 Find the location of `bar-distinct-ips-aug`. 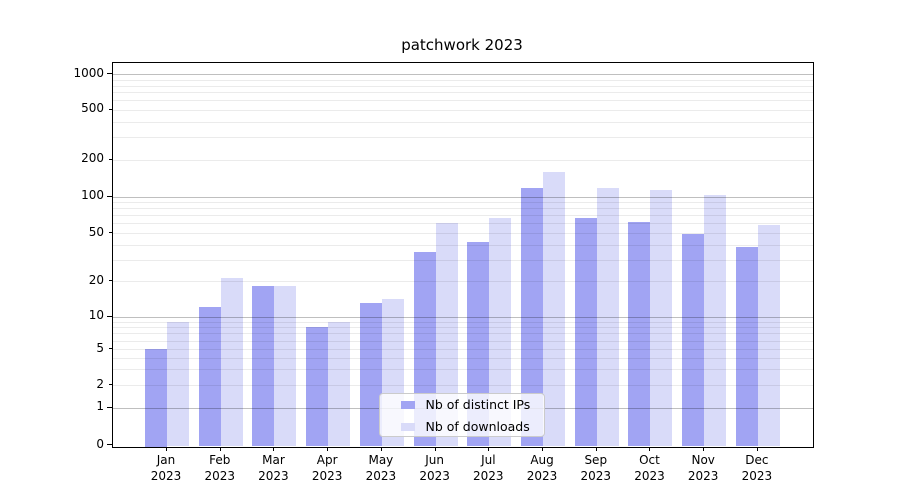

bar-distinct-ips-aug is located at coordinates (532, 317).